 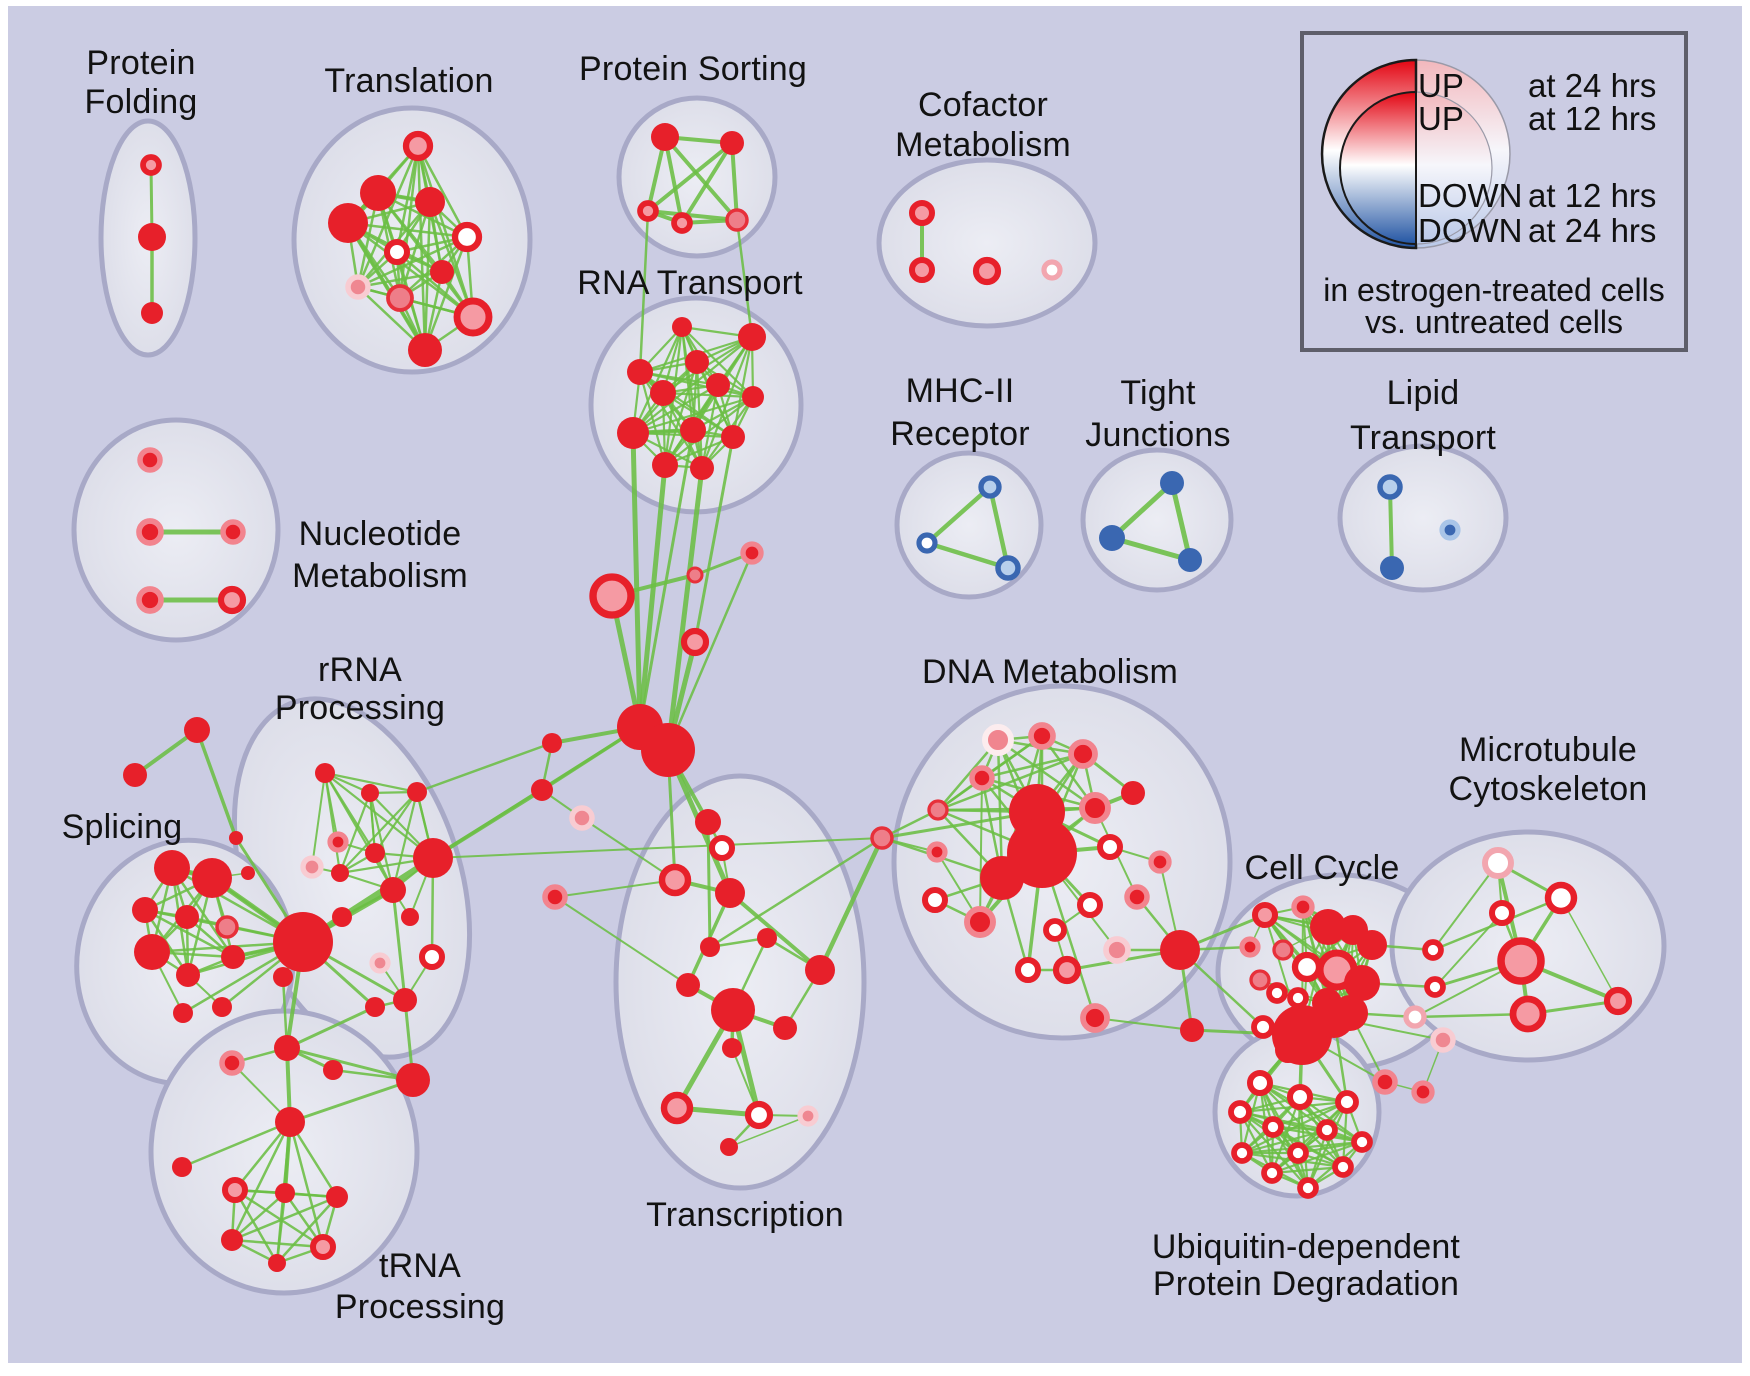 What do you see at coordinates (695, 642) in the screenshot?
I see `network-node-m3` at bounding box center [695, 642].